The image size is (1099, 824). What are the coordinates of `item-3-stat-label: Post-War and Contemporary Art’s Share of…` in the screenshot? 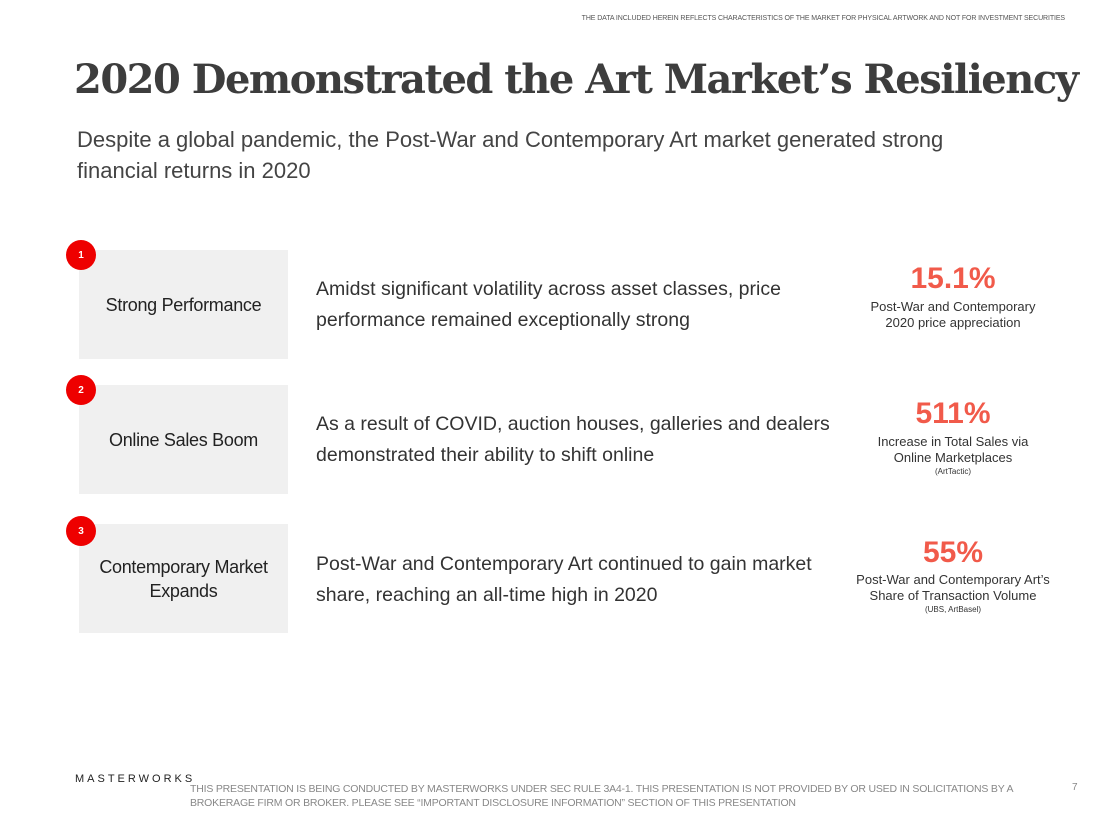 It's located at (953, 587).